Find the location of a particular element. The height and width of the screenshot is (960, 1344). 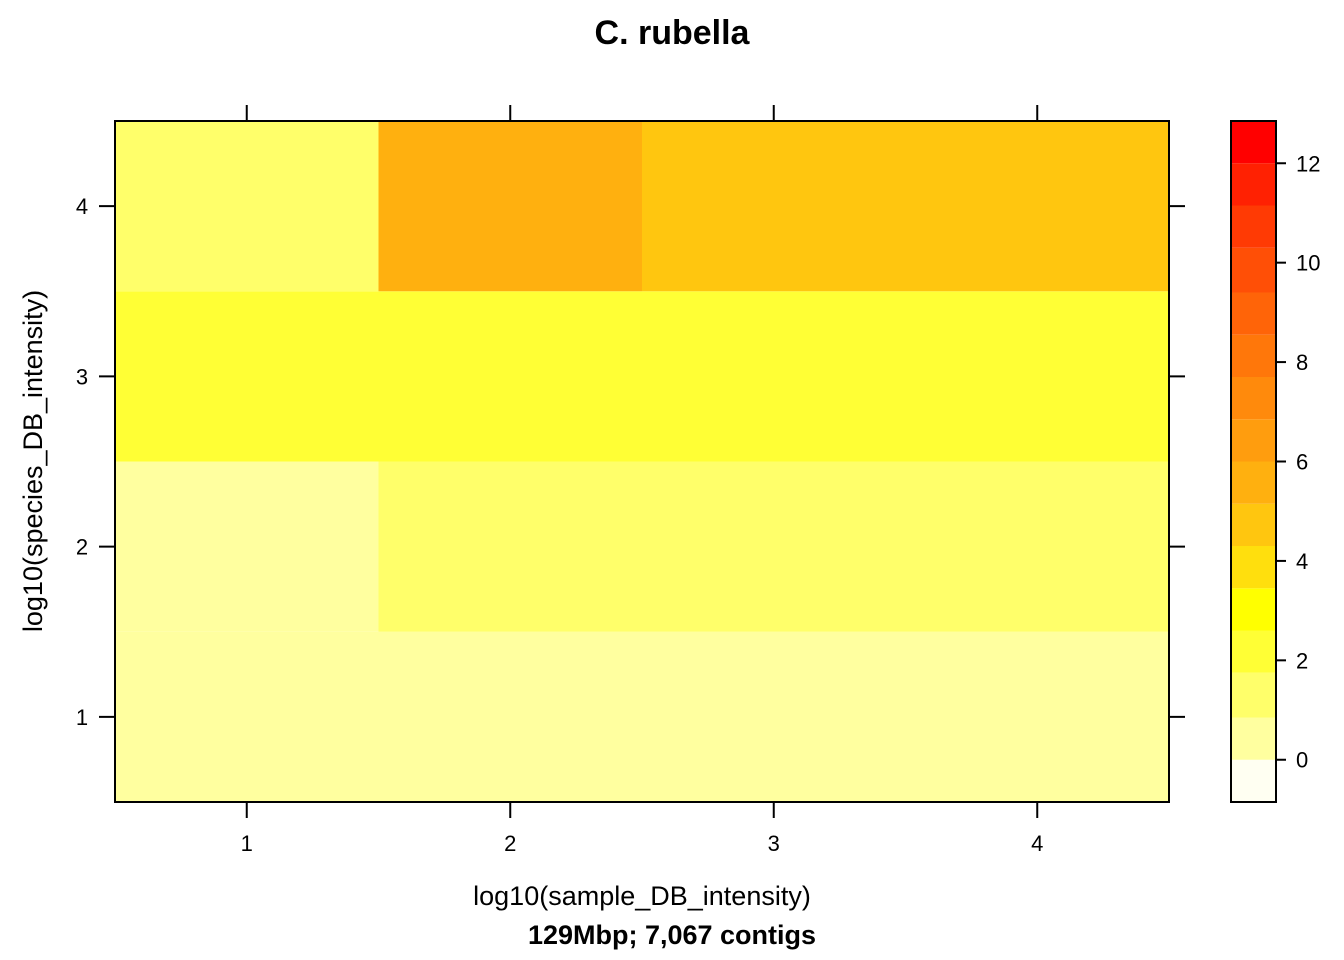

chart-title: C. rubella is located at coordinates (673, 33).